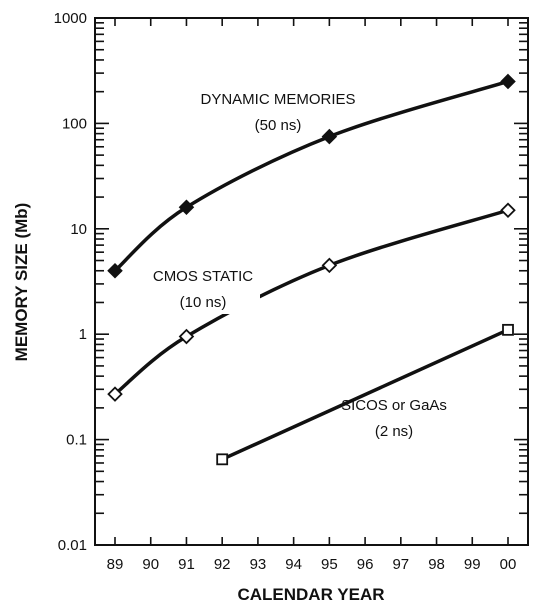  Describe the element at coordinates (329, 564) in the screenshot. I see `x-tick-label: 95` at that location.